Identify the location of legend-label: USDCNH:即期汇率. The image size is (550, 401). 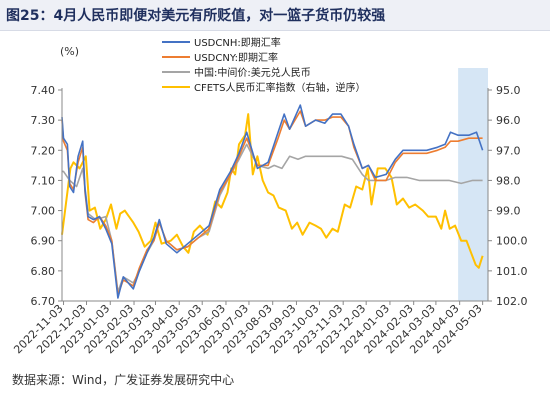
(237, 42).